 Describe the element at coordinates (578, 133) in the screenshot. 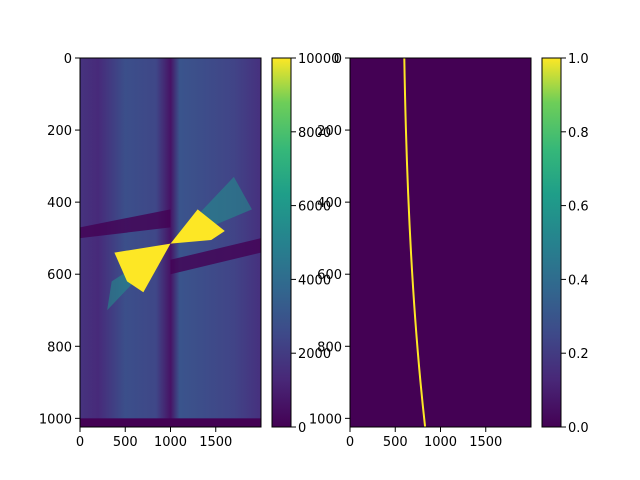

I see `colorbar-tick-label: 0.8` at that location.